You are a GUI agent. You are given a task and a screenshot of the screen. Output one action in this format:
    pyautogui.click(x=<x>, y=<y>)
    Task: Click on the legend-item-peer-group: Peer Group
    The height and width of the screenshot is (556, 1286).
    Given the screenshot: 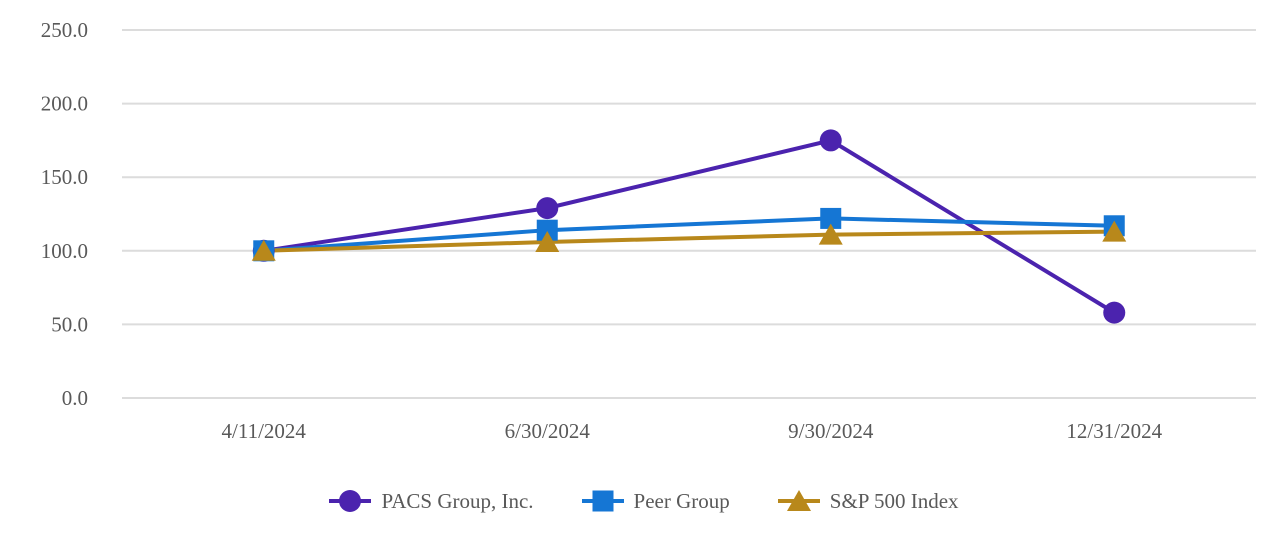 What is the action you would take?
    pyautogui.click(x=655, y=501)
    